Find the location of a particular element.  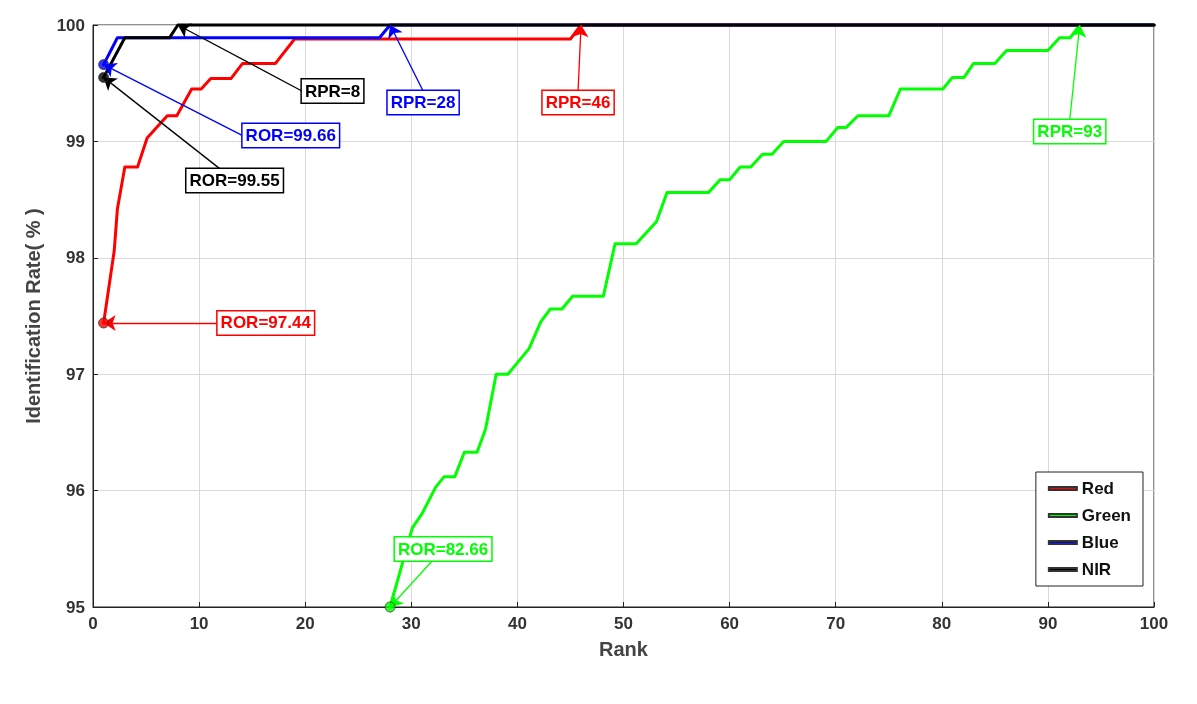

y-tick-label: 95 is located at coordinates (75, 607).